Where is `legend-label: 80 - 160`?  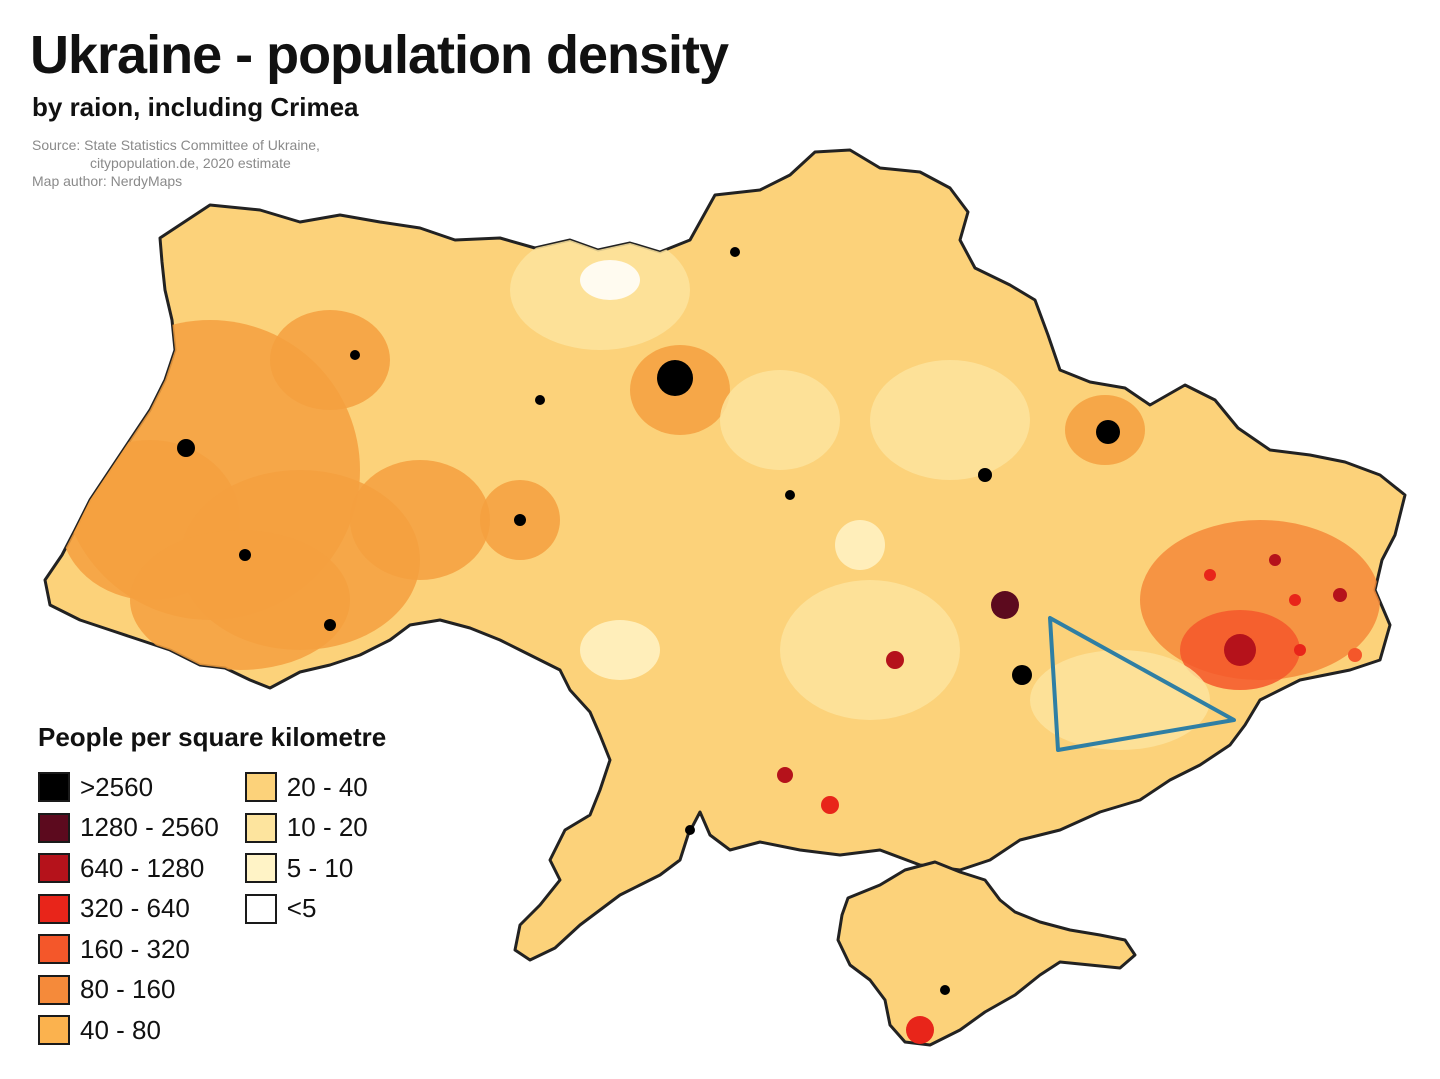 legend-label: 80 - 160 is located at coordinates (128, 989).